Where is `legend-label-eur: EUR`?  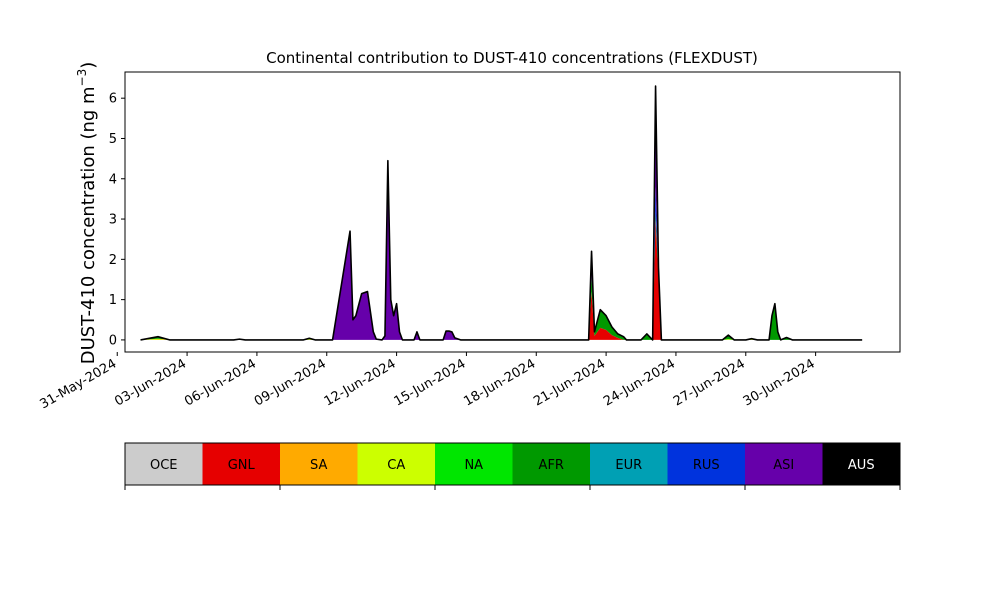 legend-label-eur: EUR is located at coordinates (628, 465).